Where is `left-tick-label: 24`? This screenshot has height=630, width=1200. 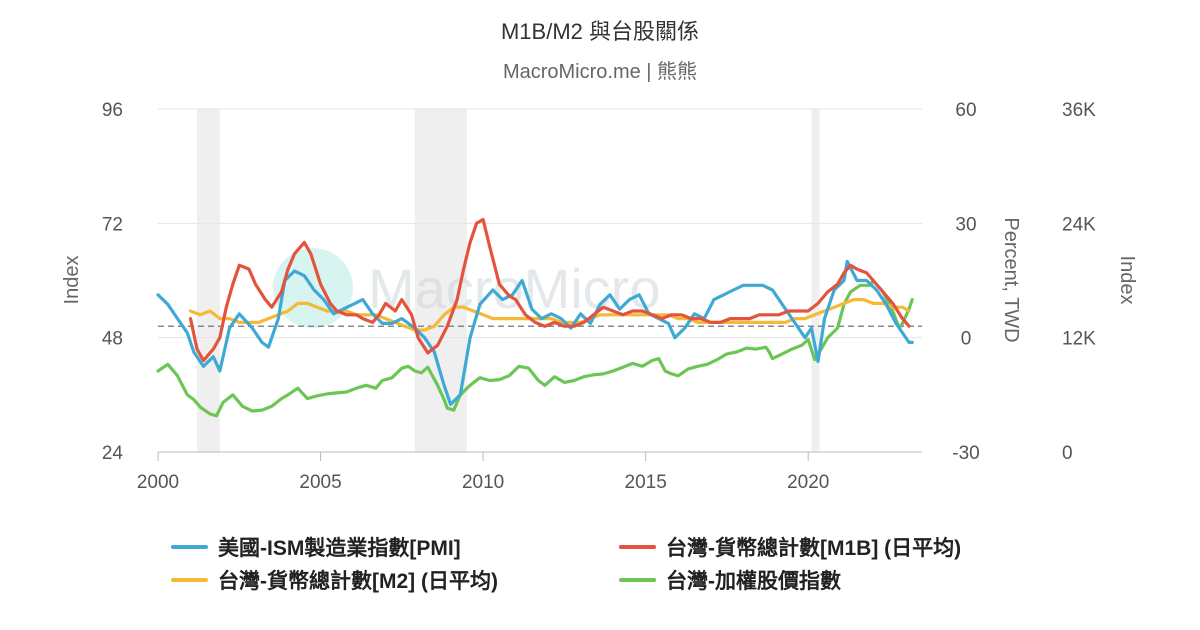 left-tick-label: 24 is located at coordinates (113, 453).